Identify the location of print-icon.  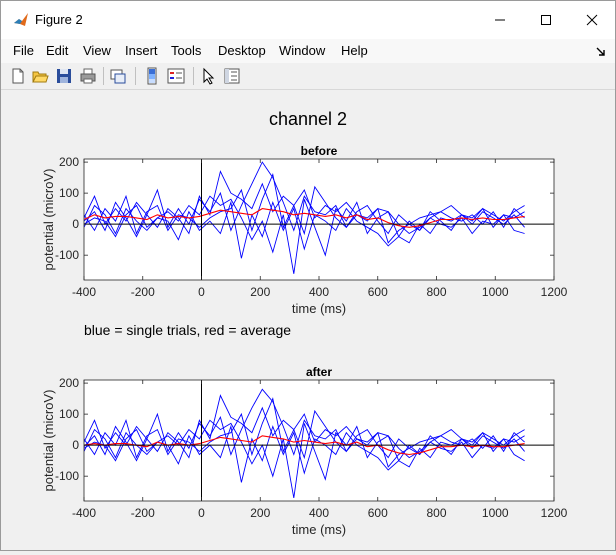
(88, 76).